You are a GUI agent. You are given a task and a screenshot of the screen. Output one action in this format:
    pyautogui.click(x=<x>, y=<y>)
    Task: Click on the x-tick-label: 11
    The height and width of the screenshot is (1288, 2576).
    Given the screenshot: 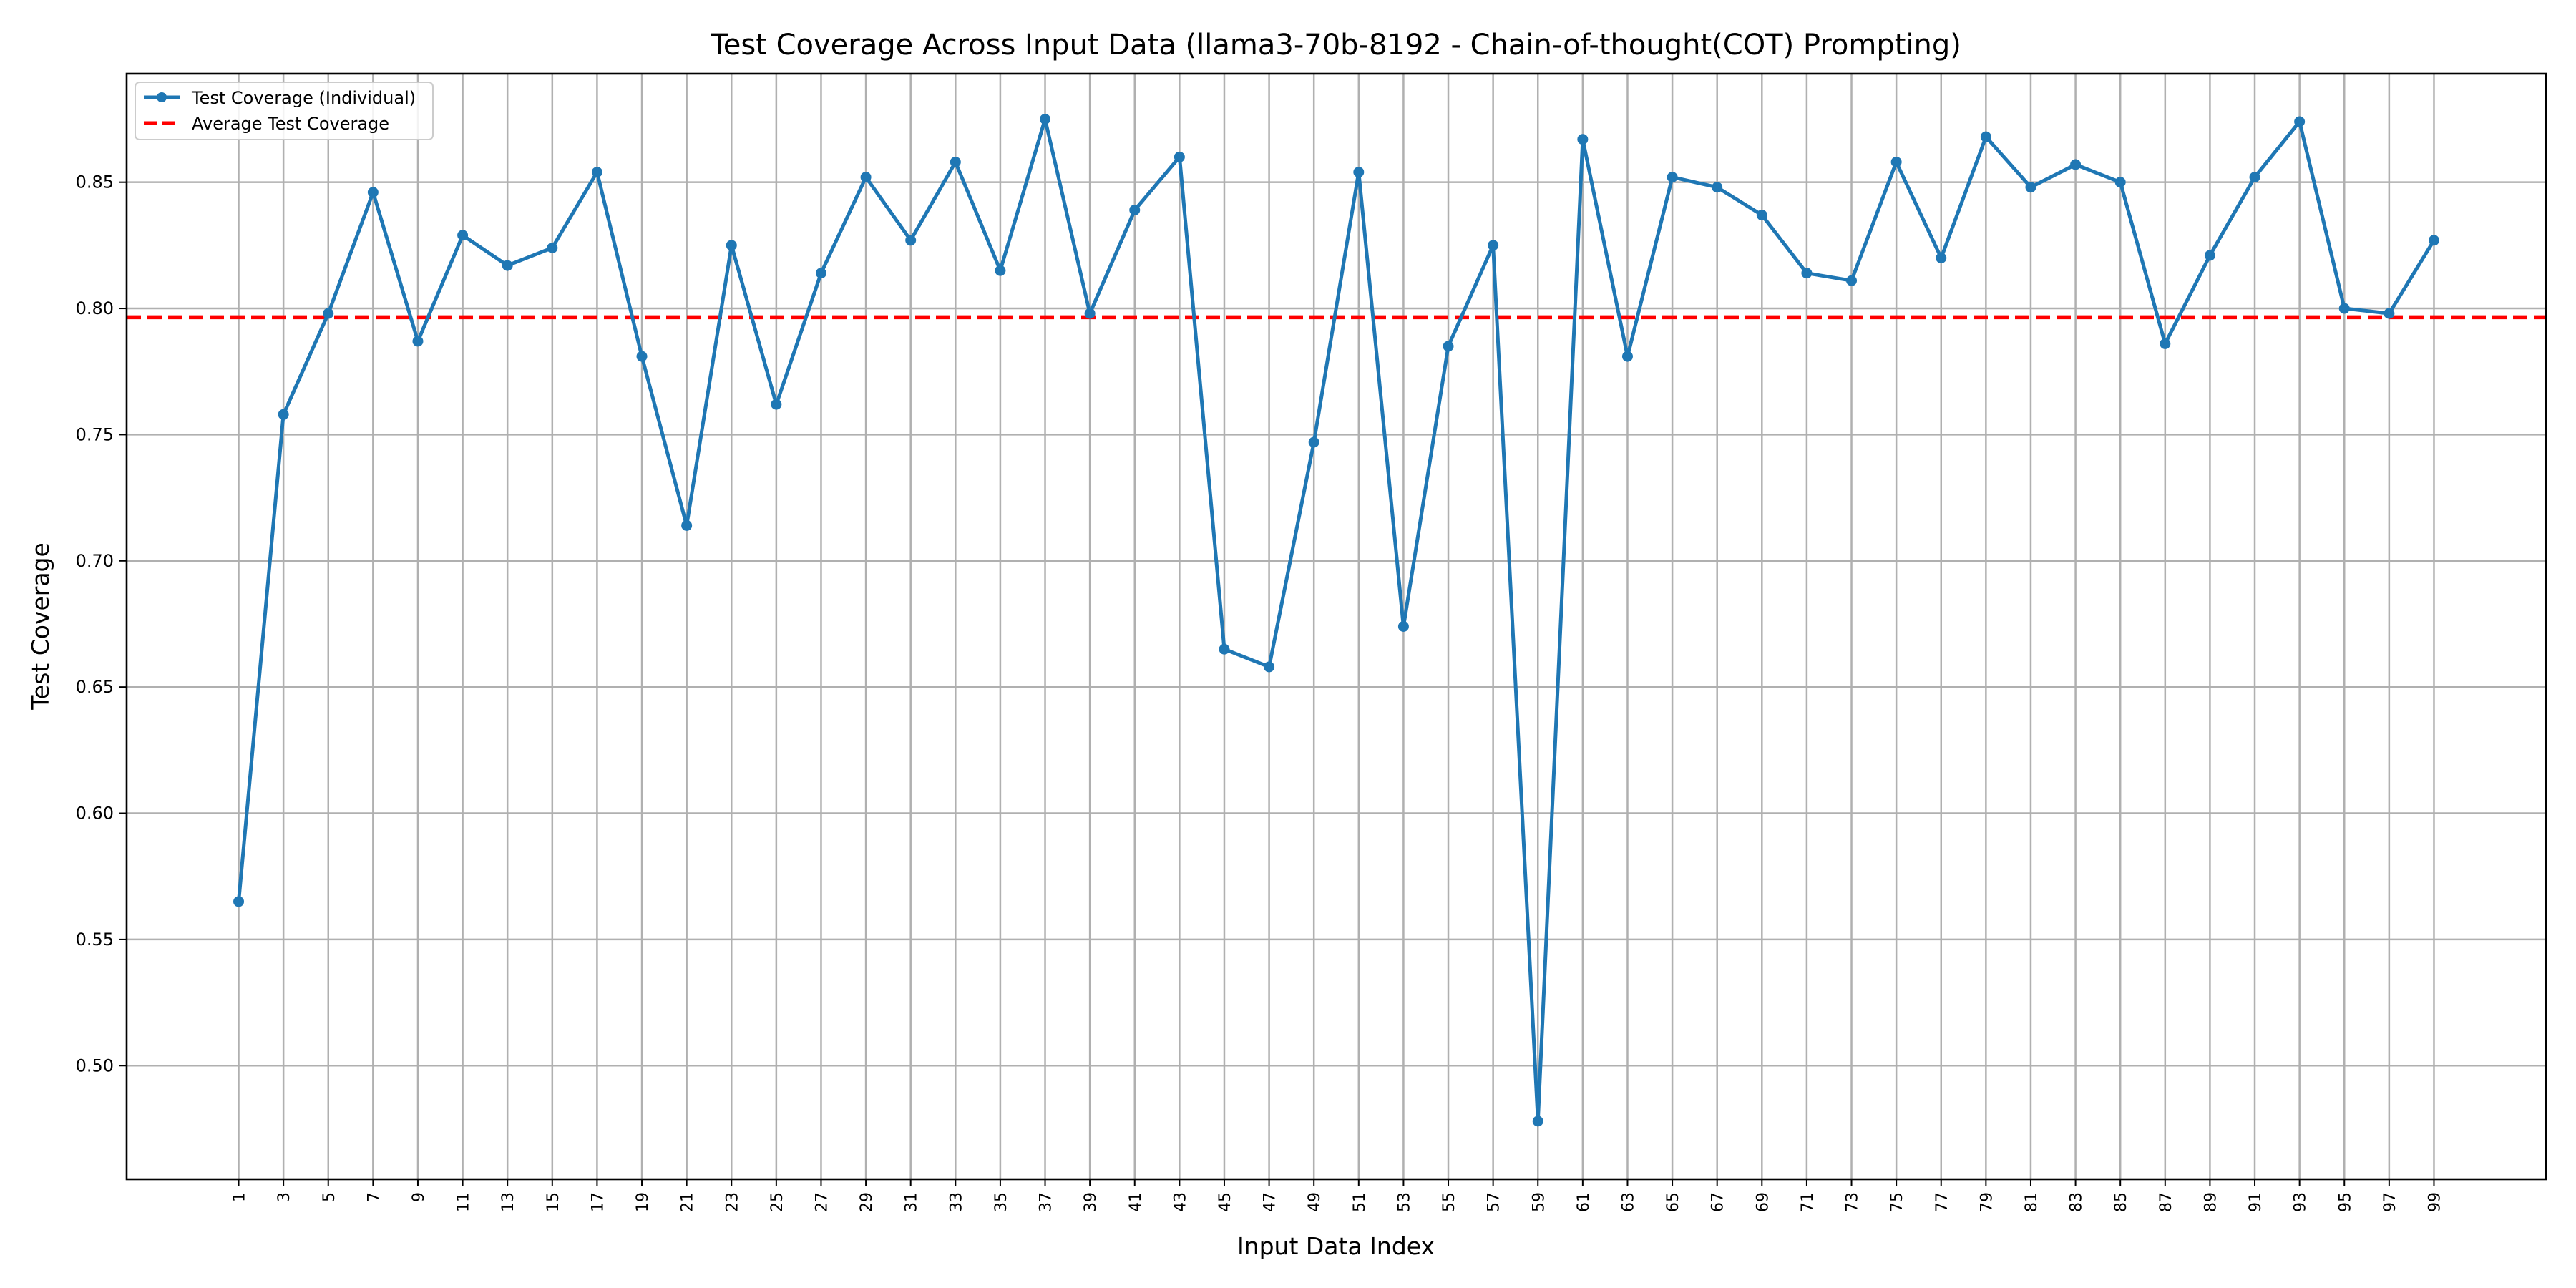 What is the action you would take?
    pyautogui.click(x=464, y=1202)
    